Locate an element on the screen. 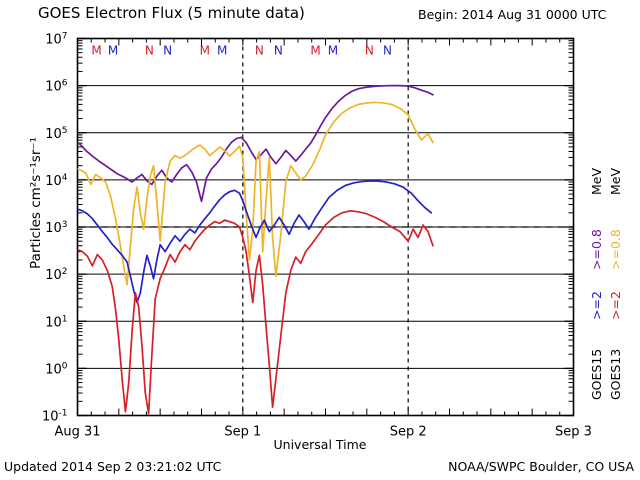  updated-timestamp: Updated 2014 Sep 2 03:21:02 UTC is located at coordinates (113, 466).